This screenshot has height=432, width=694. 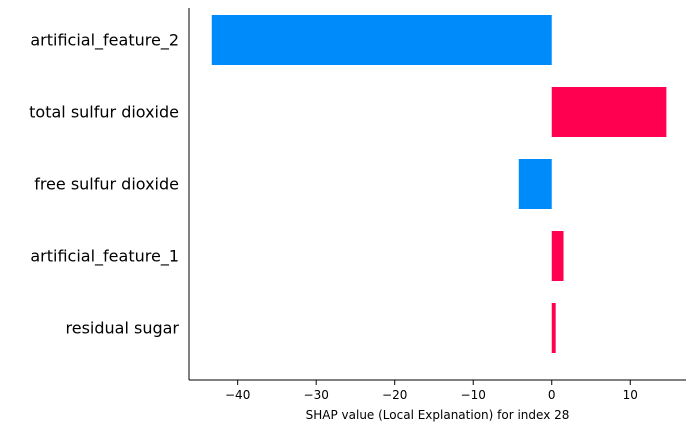 I want to click on x-tick-label-5: 10, so click(x=630, y=395).